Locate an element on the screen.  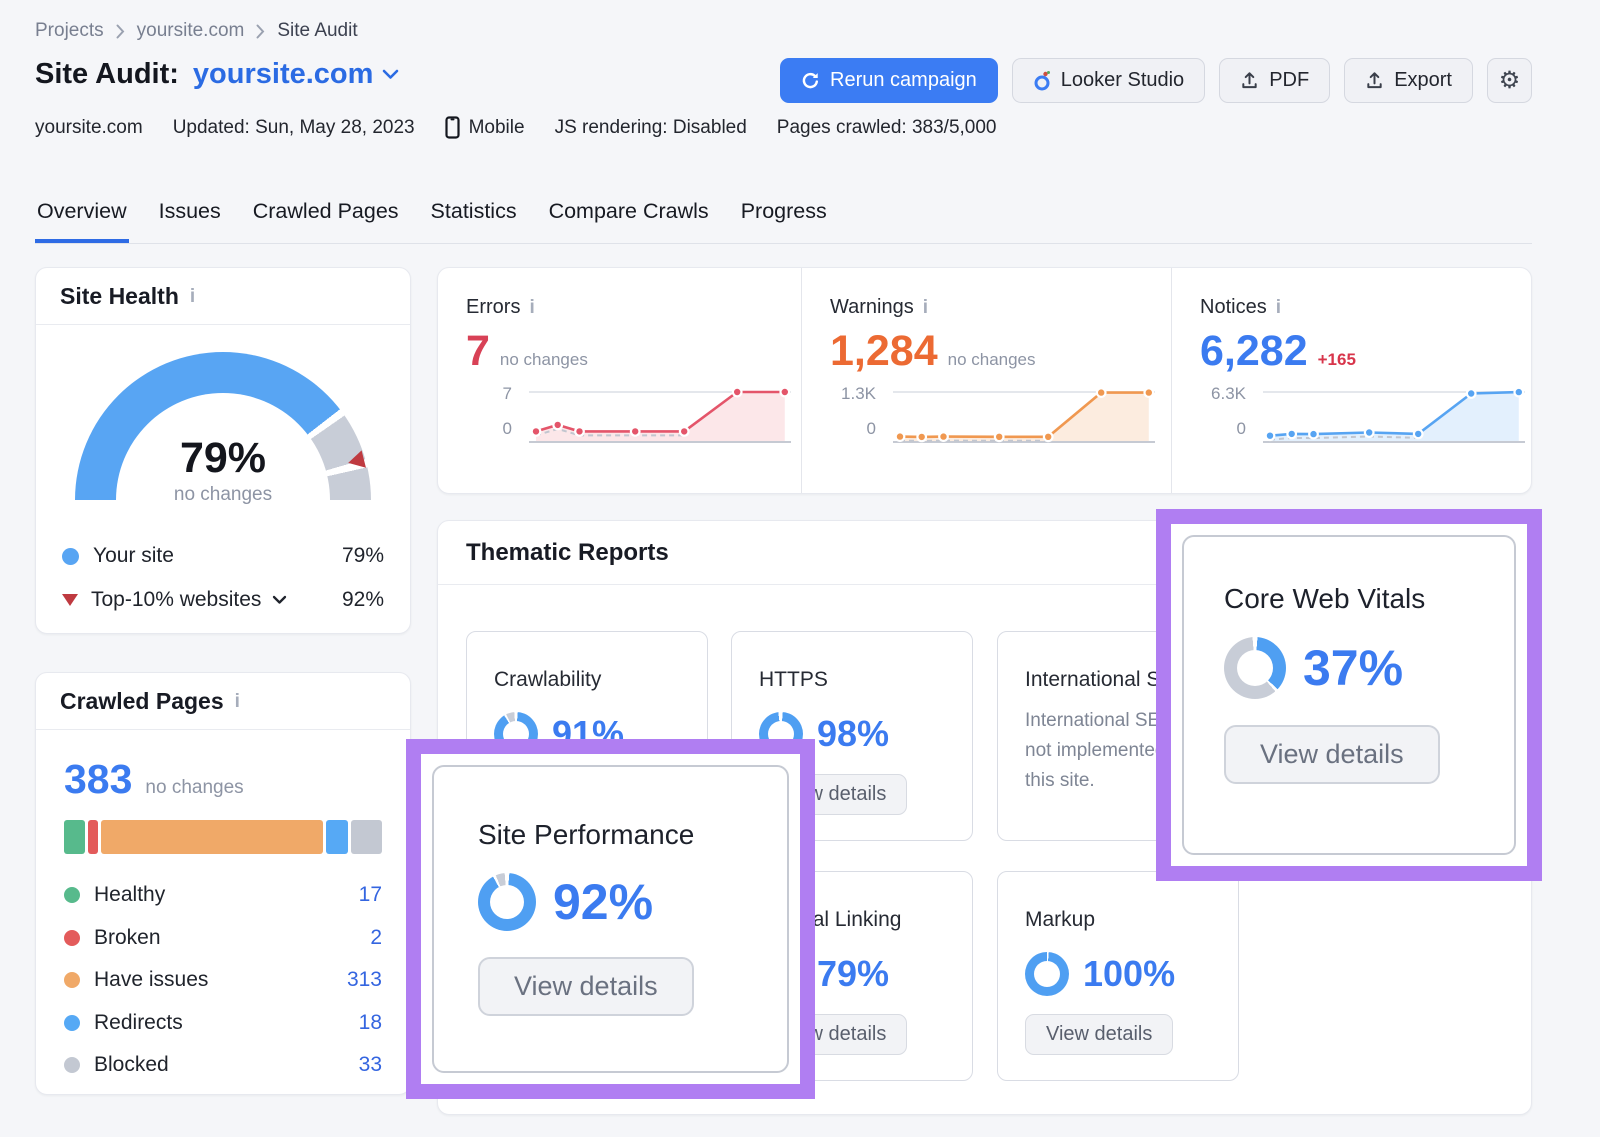
legend-label: Broken is located at coordinates (127, 937).